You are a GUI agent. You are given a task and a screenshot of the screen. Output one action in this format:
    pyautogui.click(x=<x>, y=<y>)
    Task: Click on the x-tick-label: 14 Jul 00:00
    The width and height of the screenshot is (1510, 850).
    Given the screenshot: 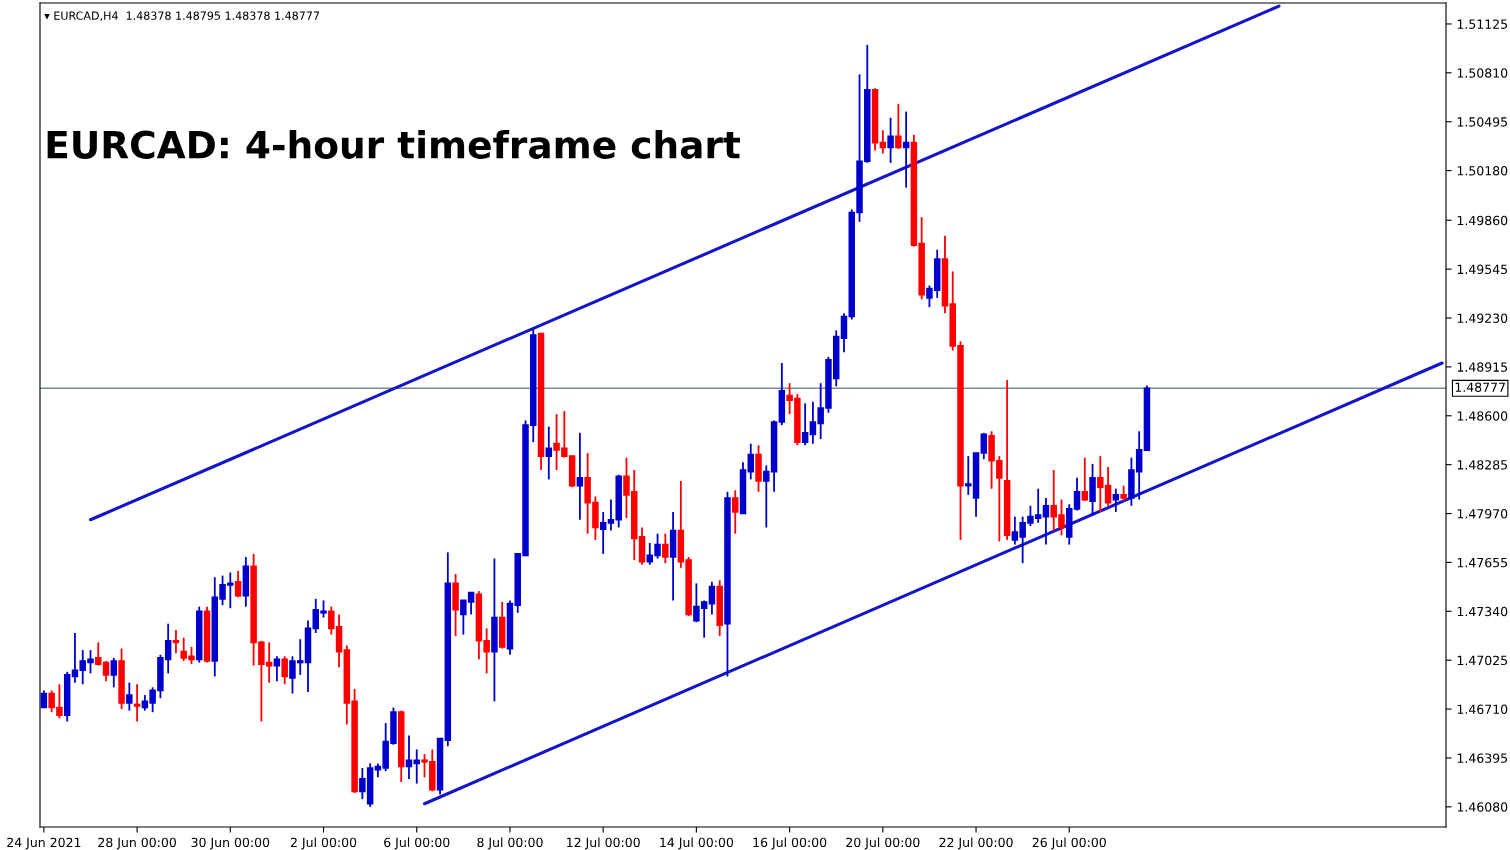 What is the action you would take?
    pyautogui.click(x=697, y=843)
    